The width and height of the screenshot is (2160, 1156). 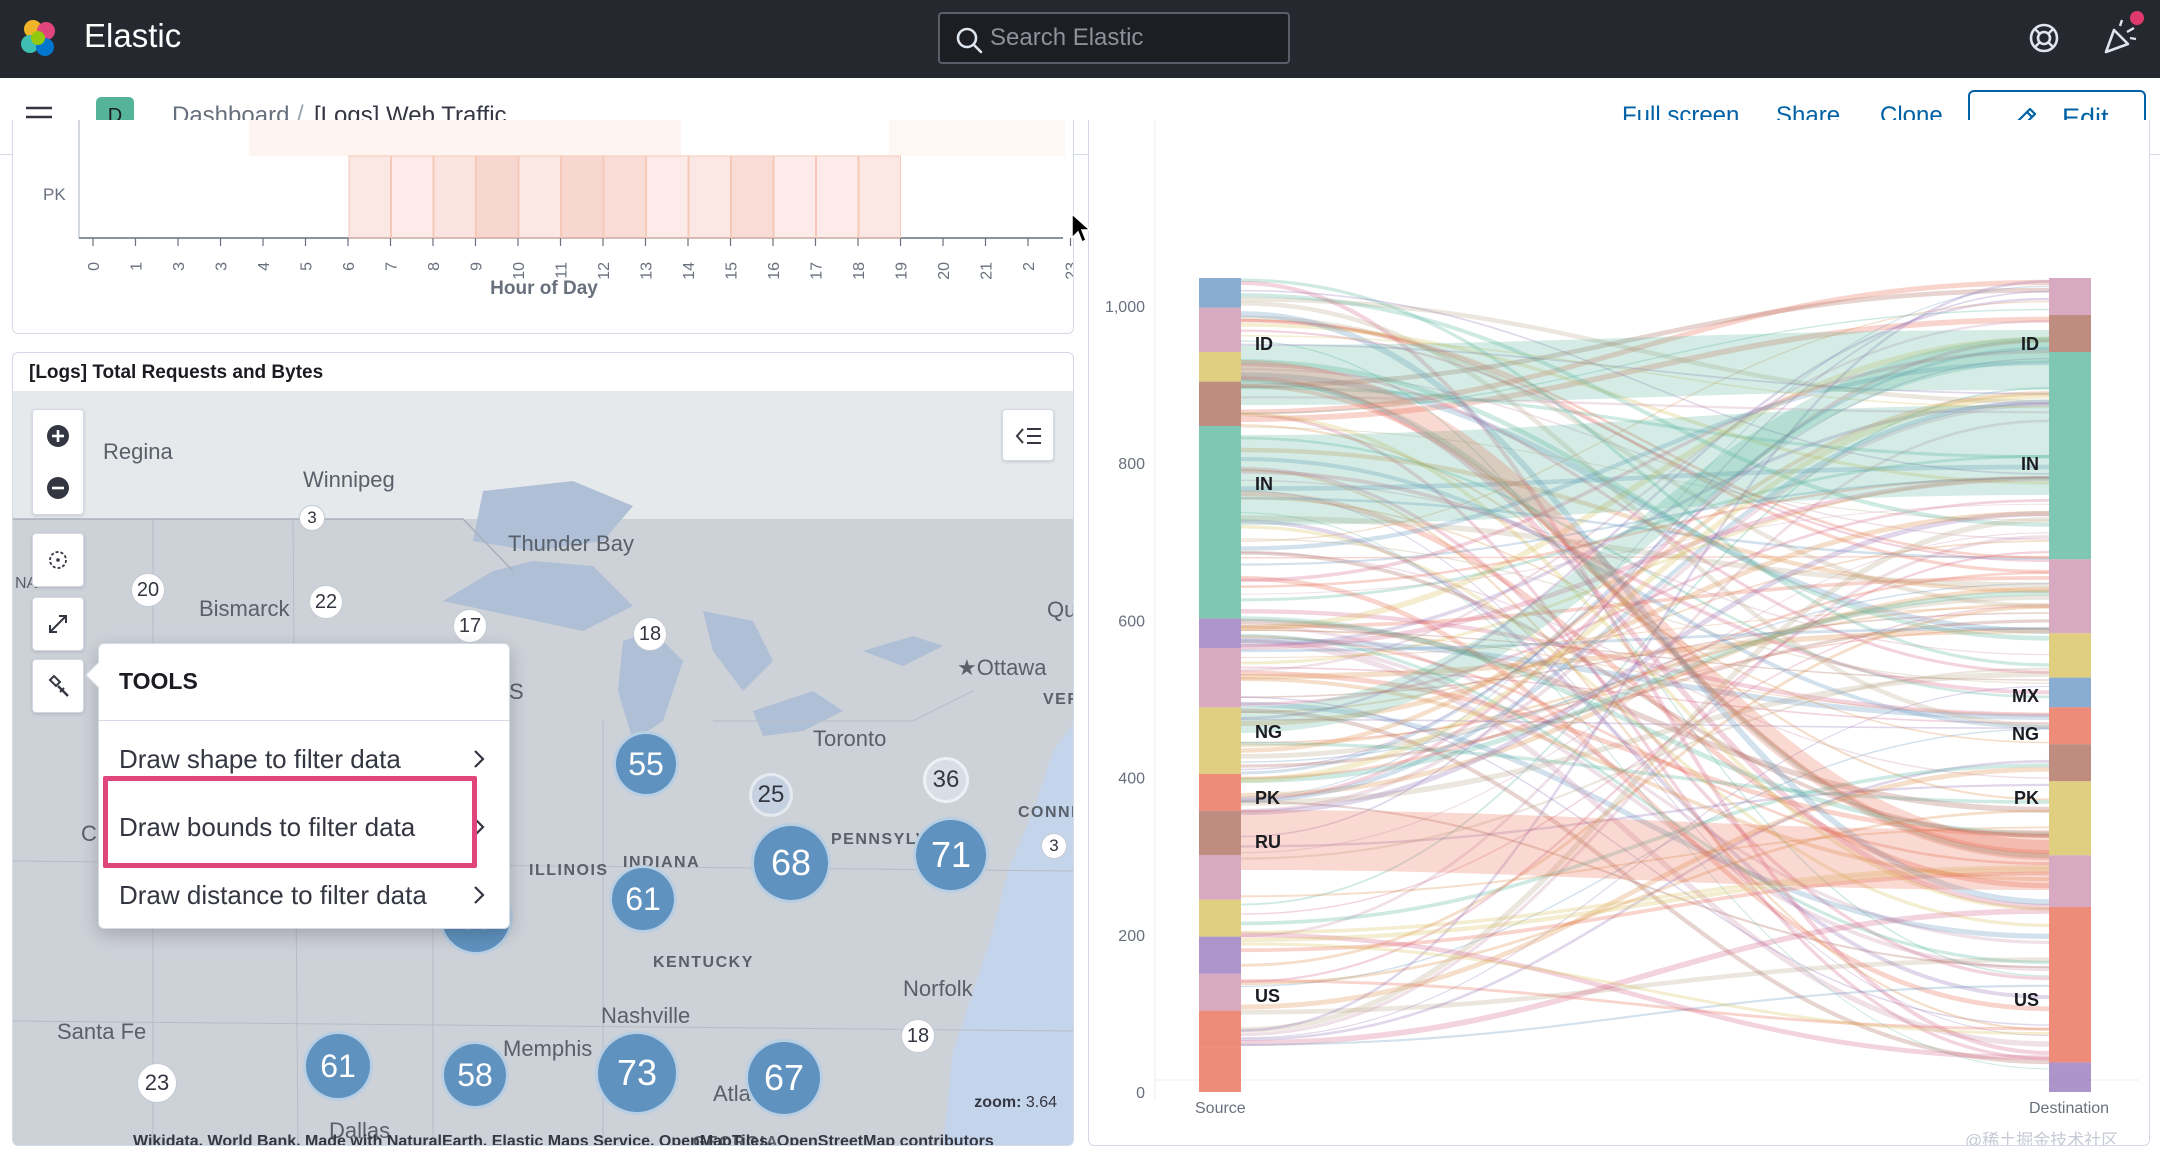 I want to click on count-marker: 17, so click(x=470, y=626).